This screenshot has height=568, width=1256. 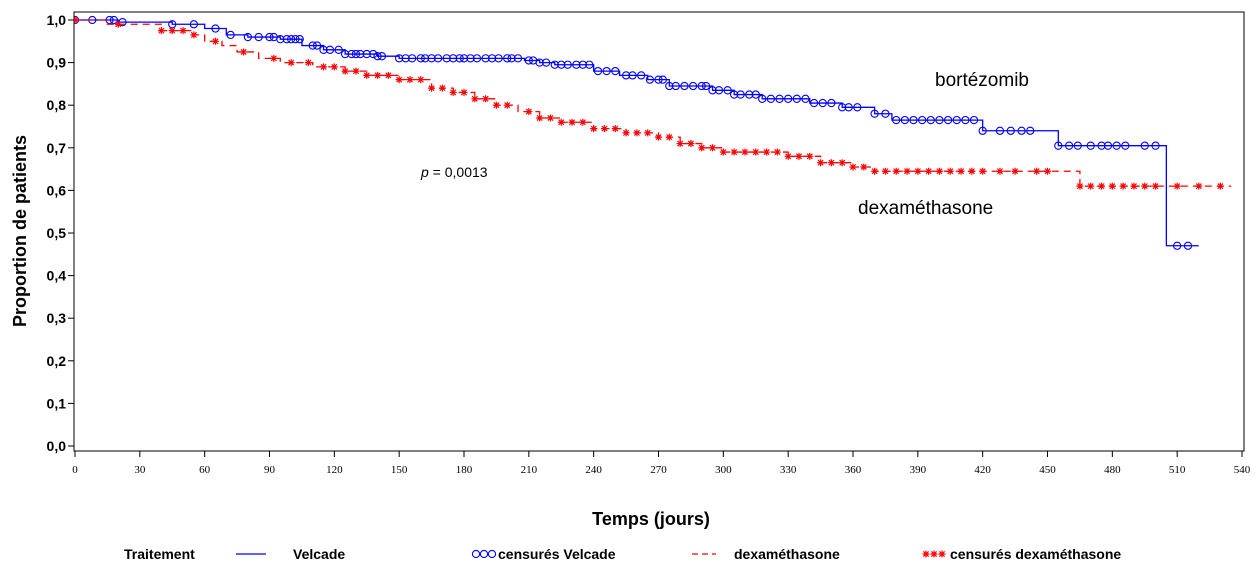 I want to click on legend-item-dexamethasone: dexaméthasone, so click(x=787, y=554).